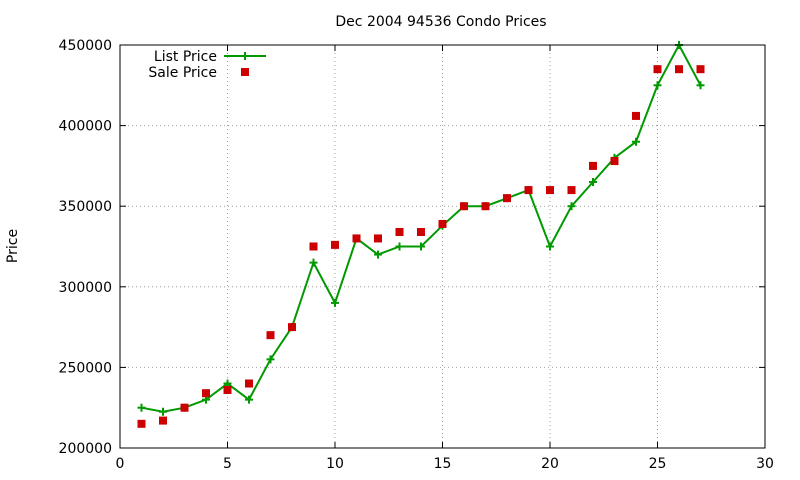 The width and height of the screenshot is (800, 480). I want to click on y-tick-label: 400000, so click(85, 127).